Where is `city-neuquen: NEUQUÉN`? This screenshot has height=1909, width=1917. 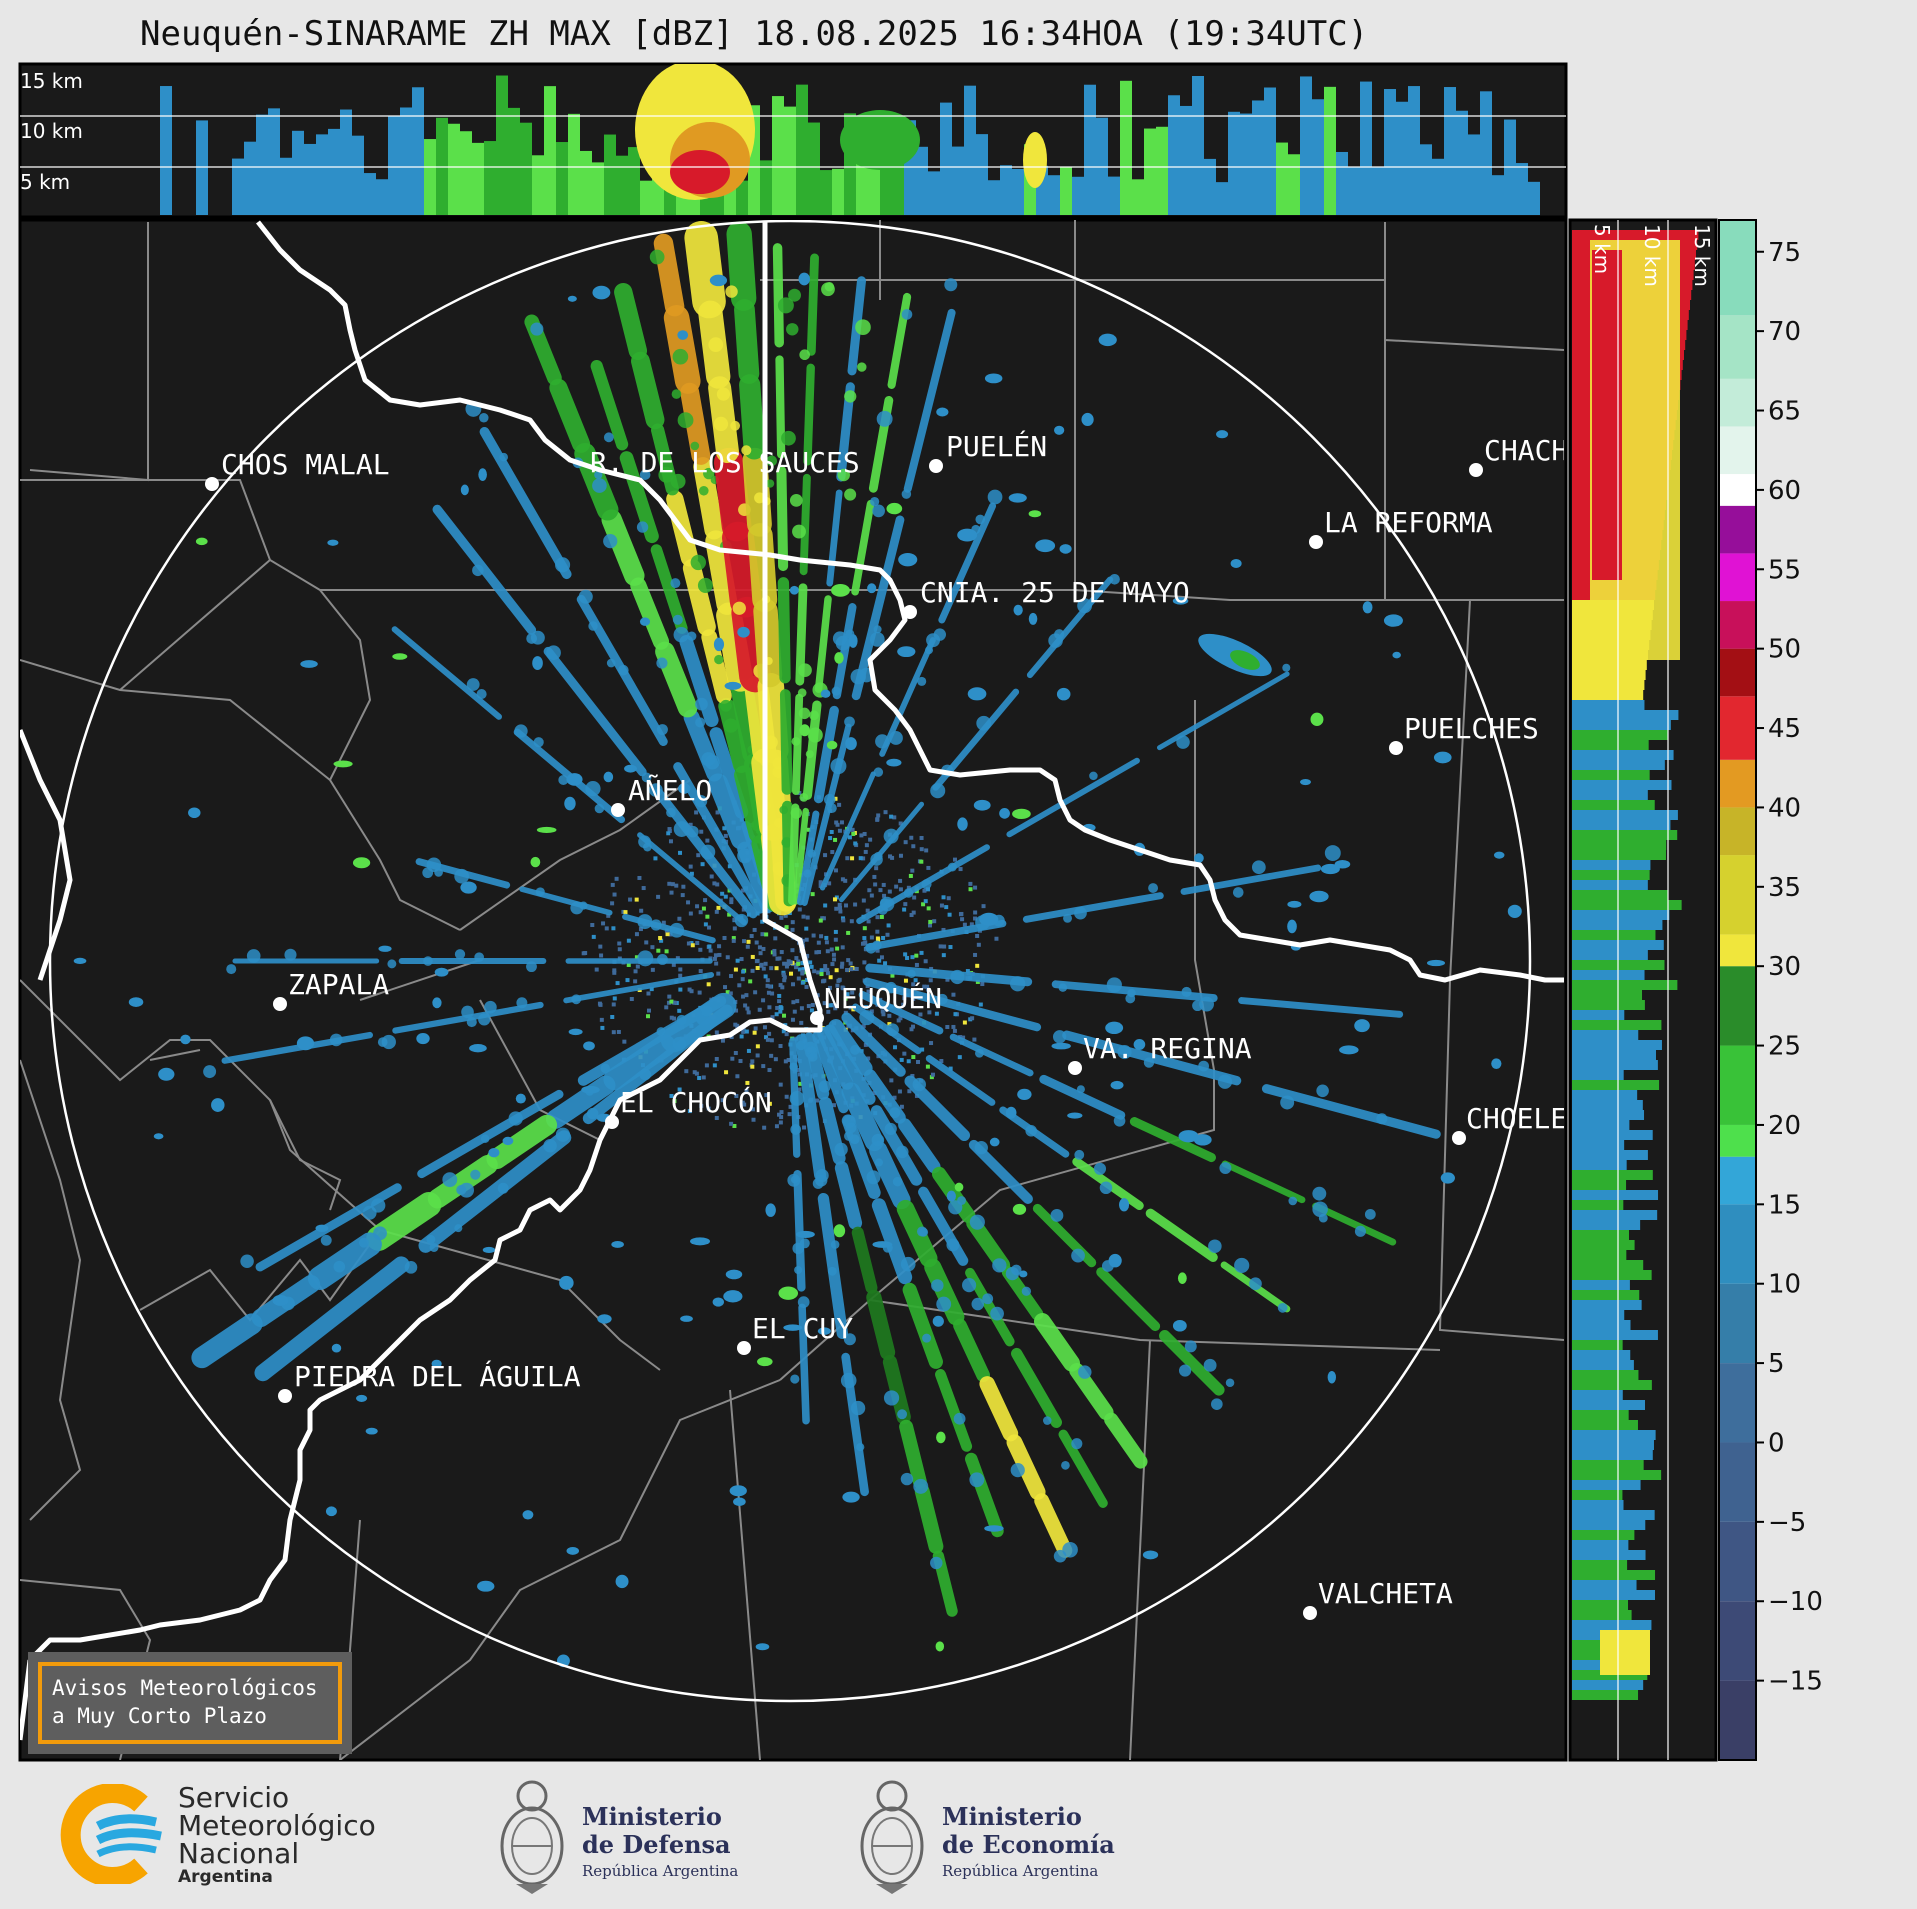 city-neuquen: NEUQUÉN is located at coordinates (876, 1003).